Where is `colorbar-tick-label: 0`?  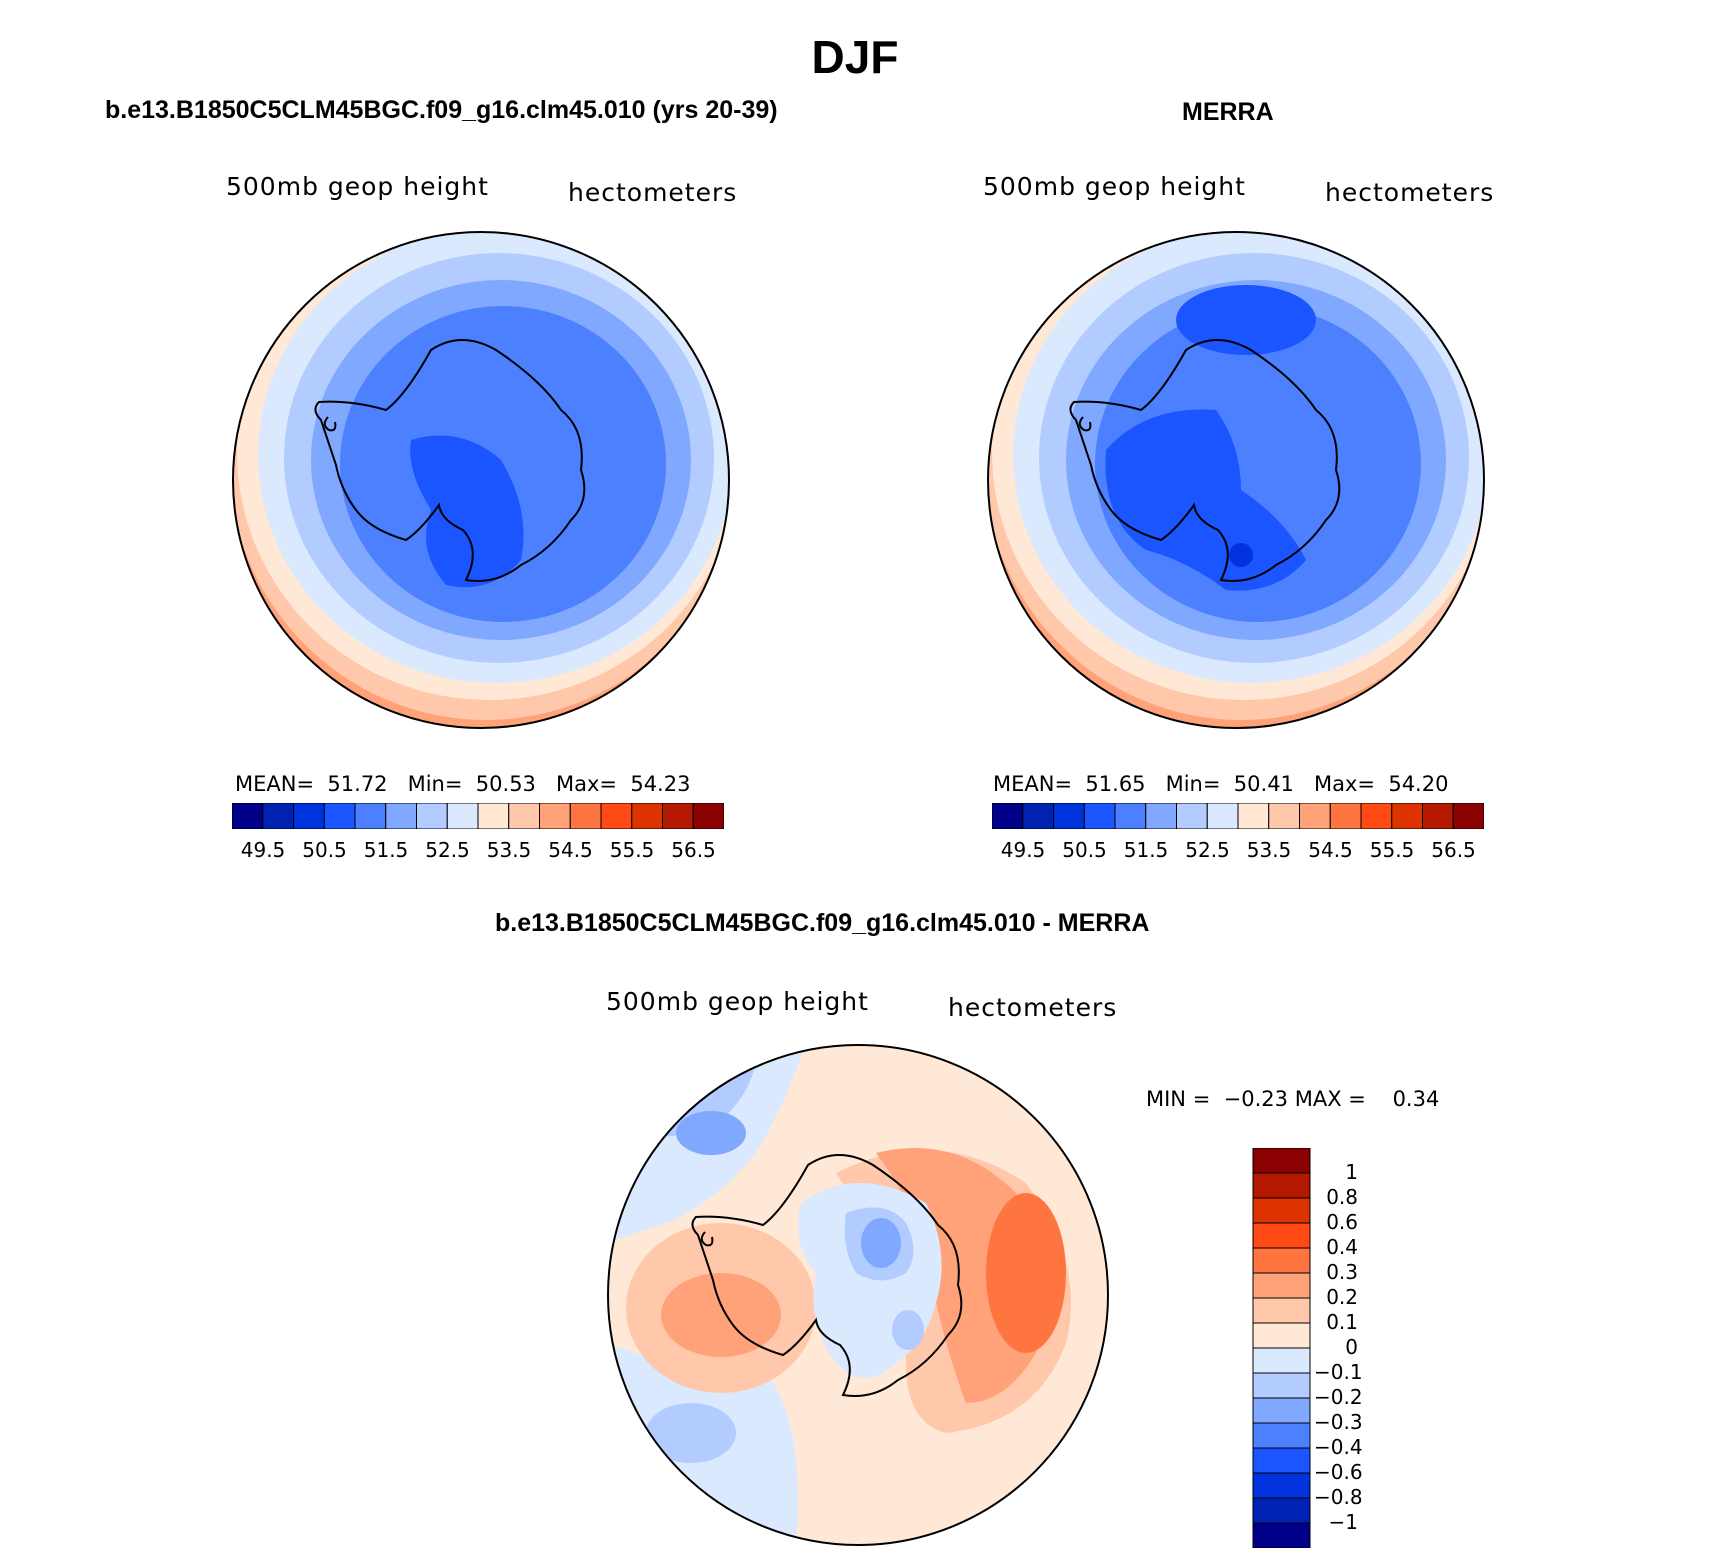 colorbar-tick-label: 0 is located at coordinates (1351, 1347).